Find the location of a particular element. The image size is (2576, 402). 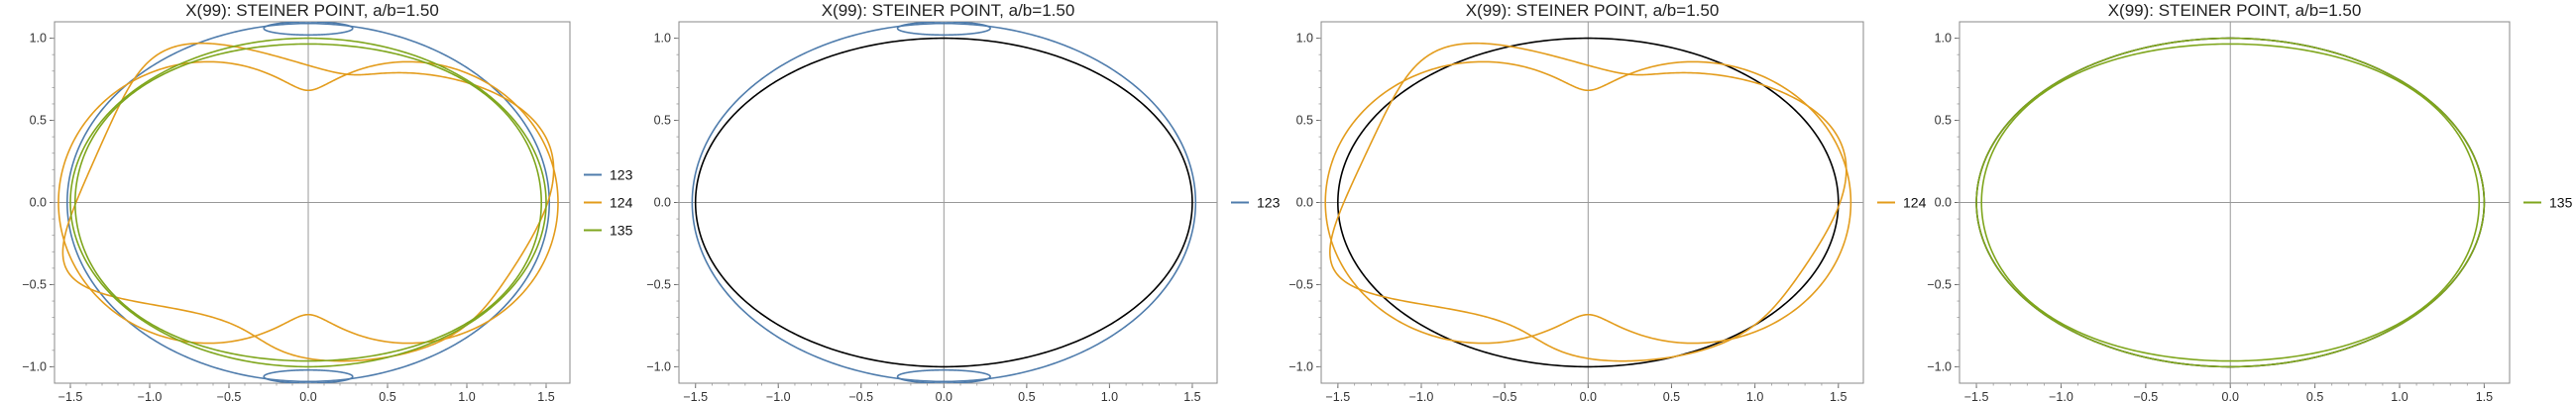

series-135-curve is located at coordinates (307, 202).